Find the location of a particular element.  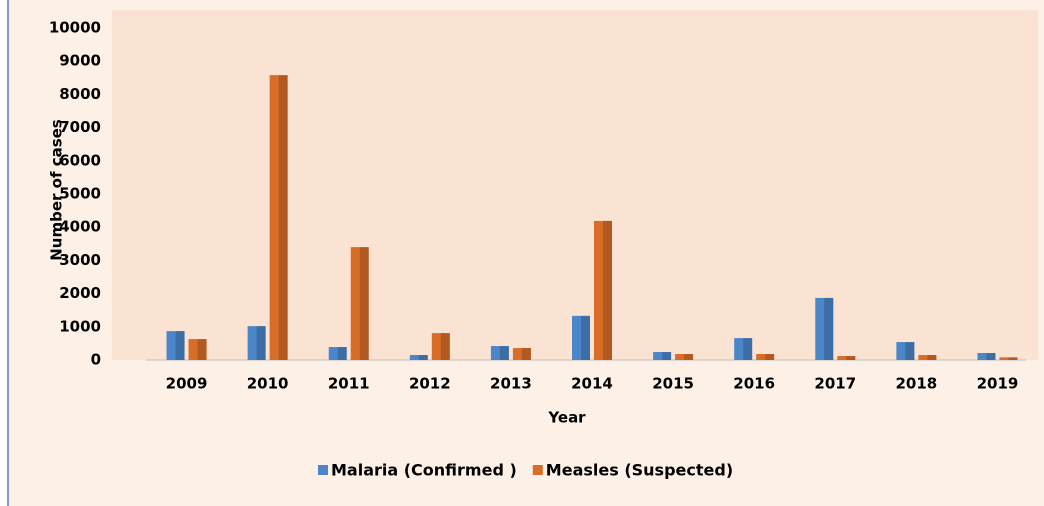

y-axis-title: Number of cases is located at coordinates (57, 190).